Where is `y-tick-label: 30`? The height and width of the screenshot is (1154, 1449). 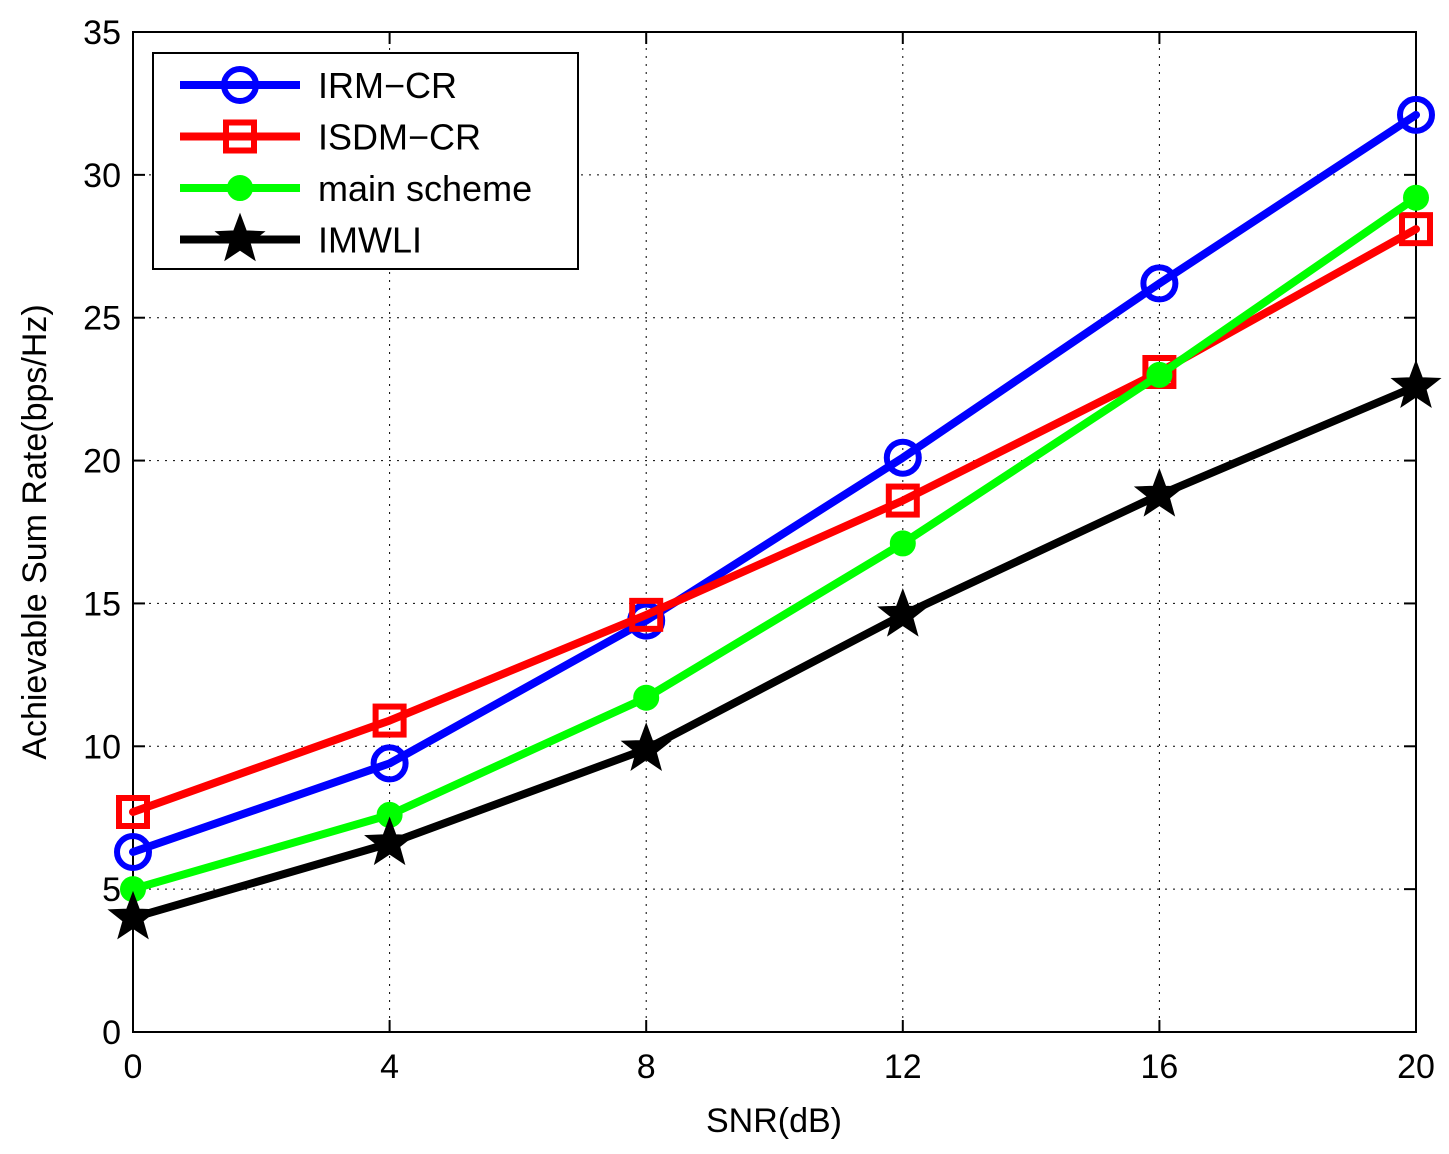
y-tick-label: 30 is located at coordinates (102, 176).